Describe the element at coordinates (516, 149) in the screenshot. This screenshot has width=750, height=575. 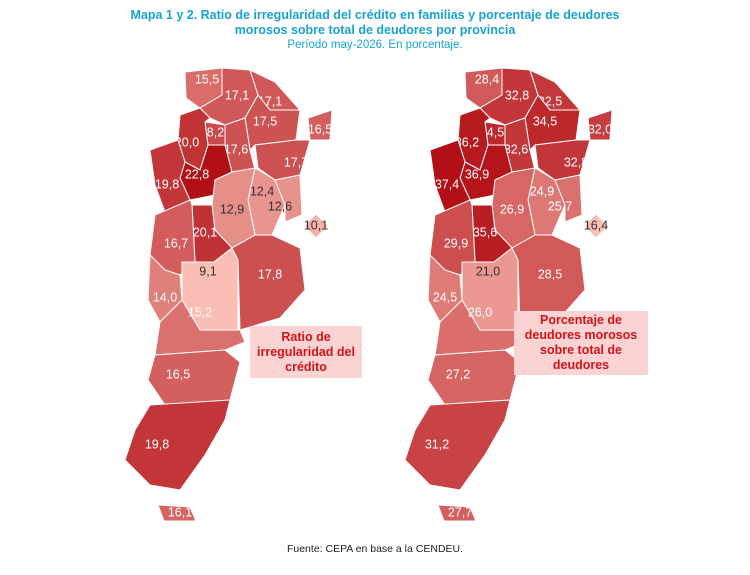
I see `value-label: 32,6` at that location.